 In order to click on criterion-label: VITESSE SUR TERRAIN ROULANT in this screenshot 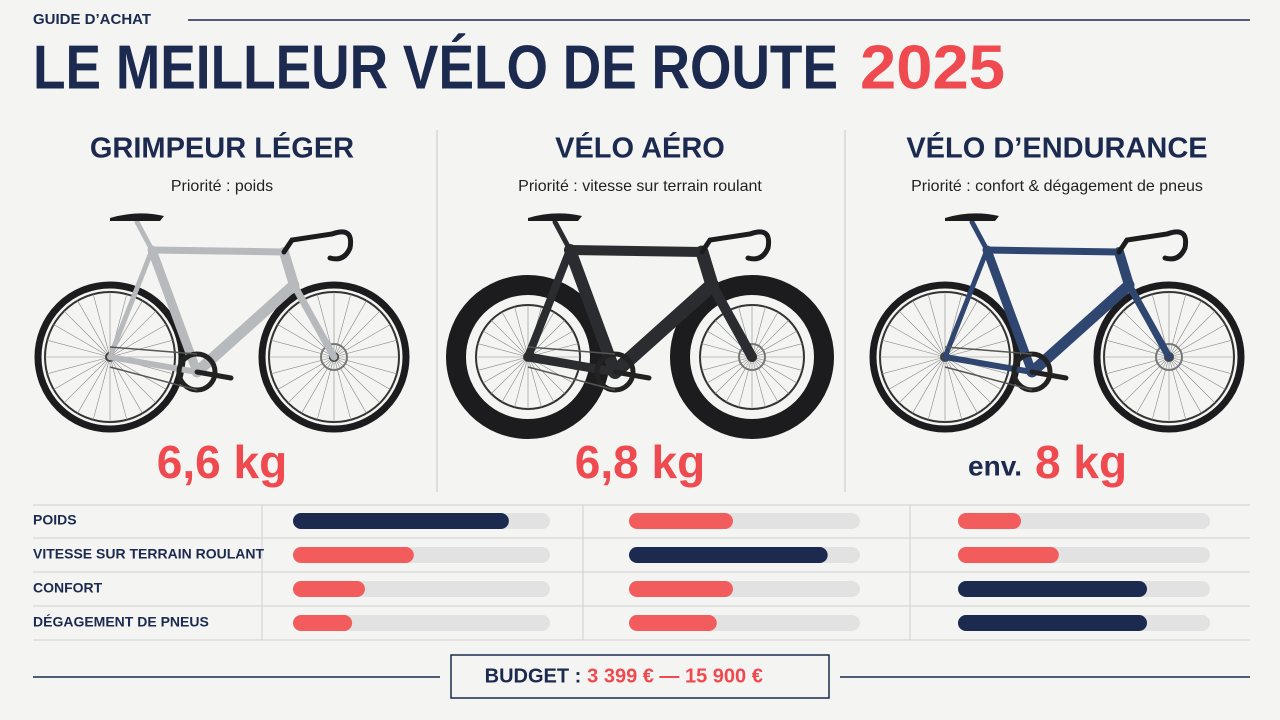, I will do `click(148, 554)`.